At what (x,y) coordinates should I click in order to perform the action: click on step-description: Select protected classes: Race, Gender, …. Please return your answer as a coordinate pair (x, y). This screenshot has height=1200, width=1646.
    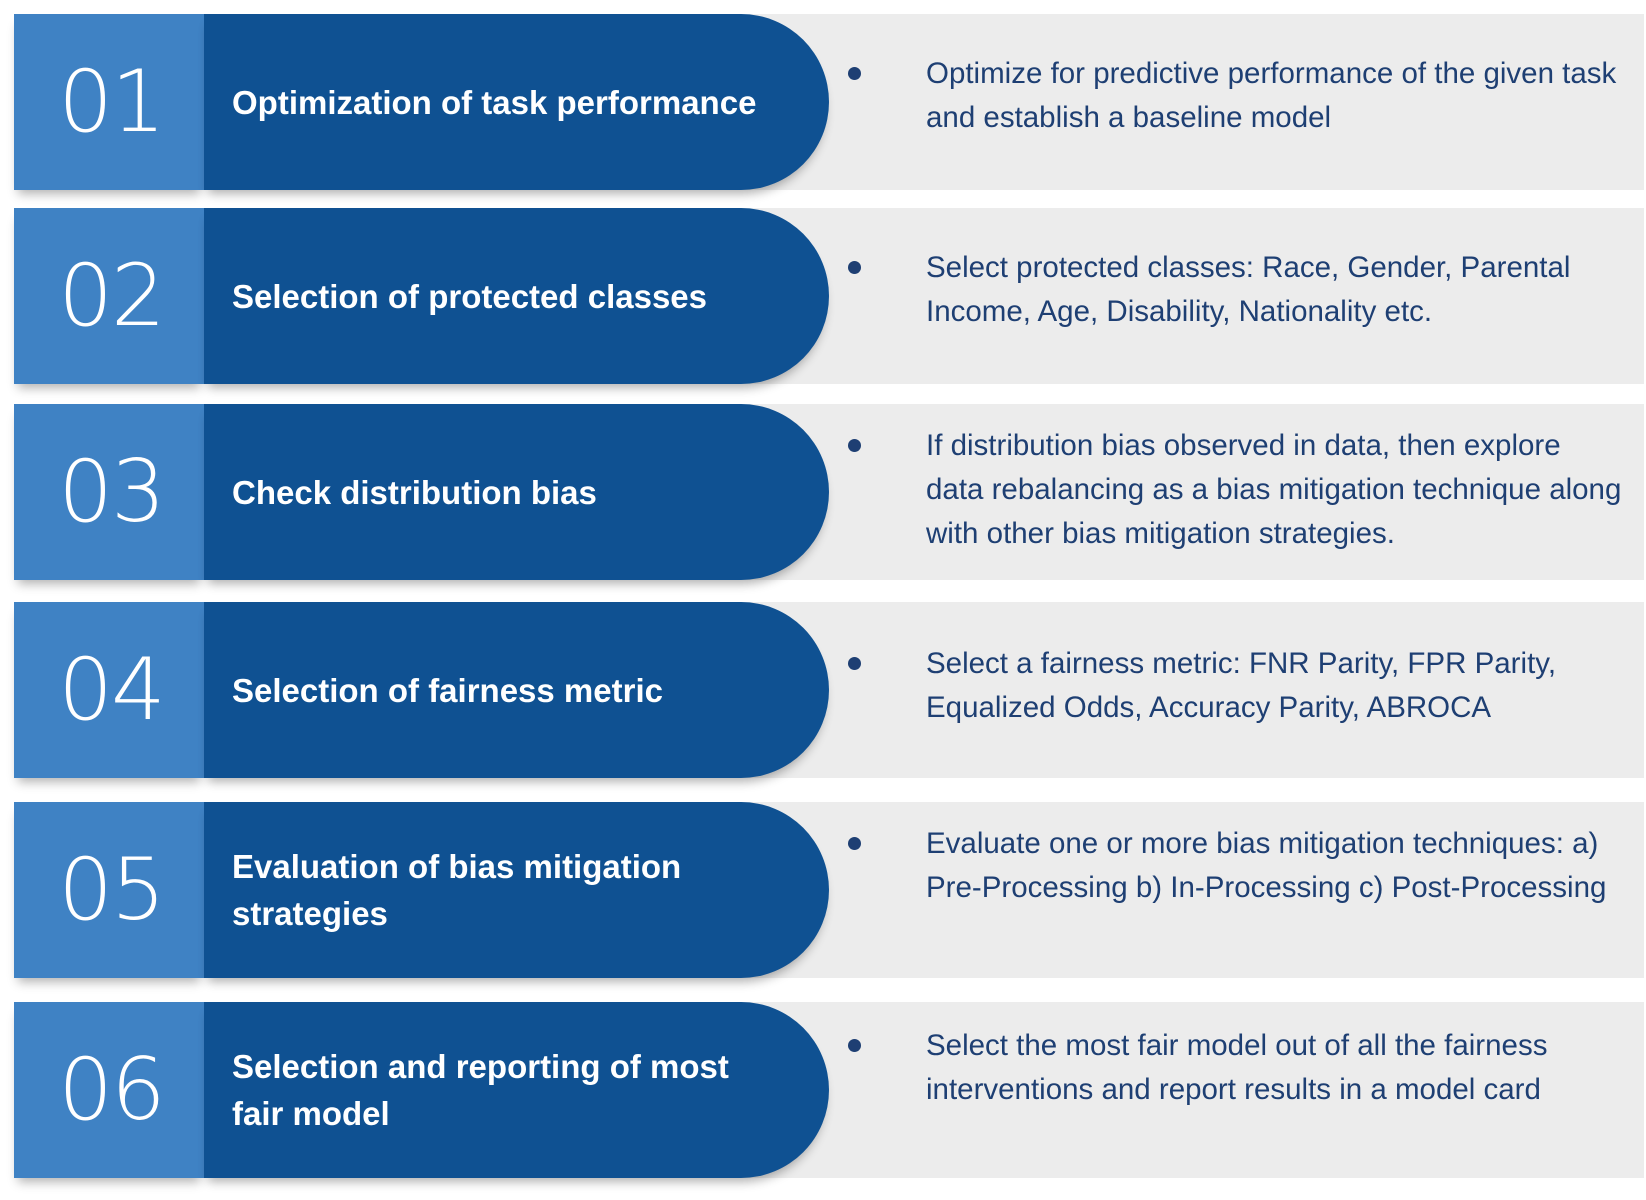
    Looking at the image, I should click on (1248, 289).